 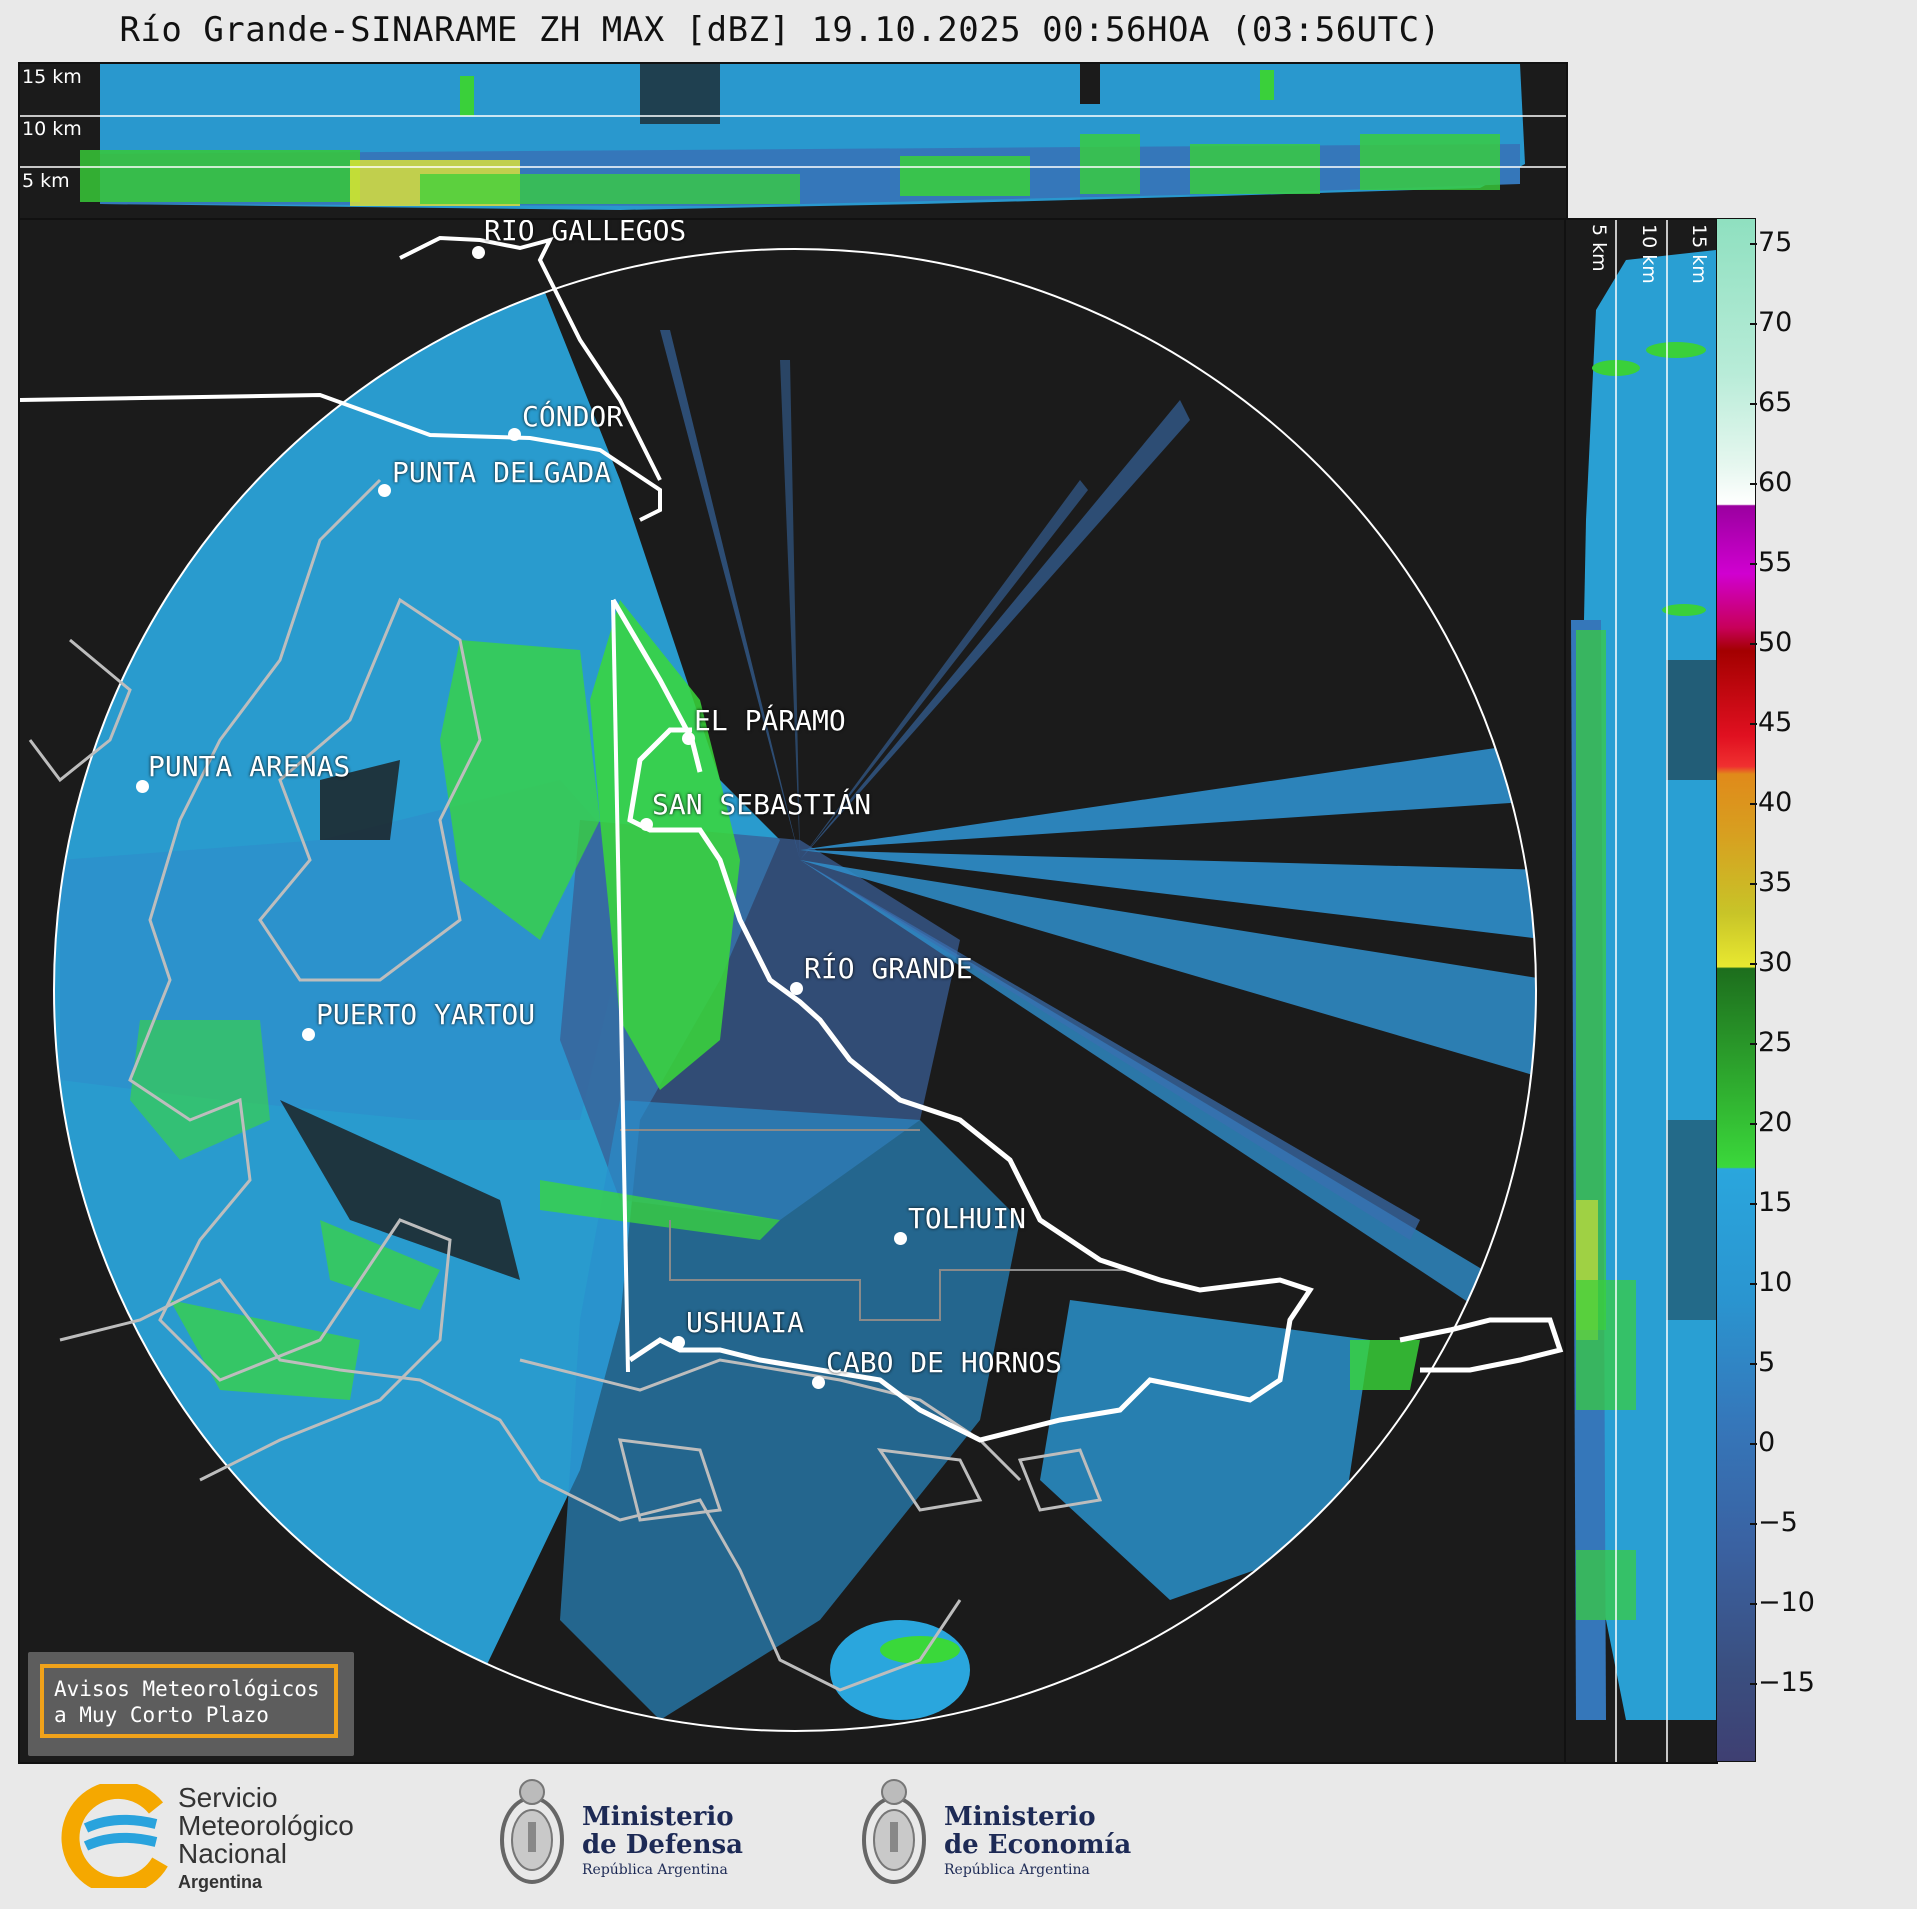 What do you see at coordinates (1784, 962) in the screenshot?
I see `colorbar-tick-30: 30` at bounding box center [1784, 962].